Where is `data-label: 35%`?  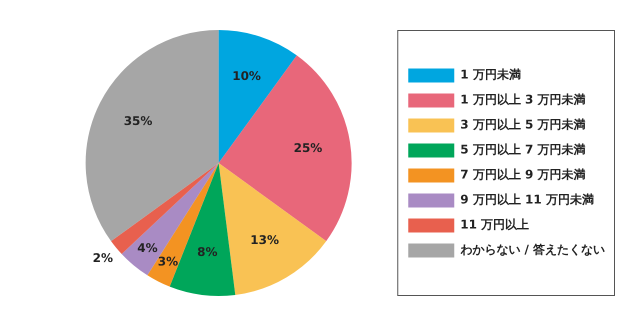
data-label: 35% is located at coordinates (138, 121).